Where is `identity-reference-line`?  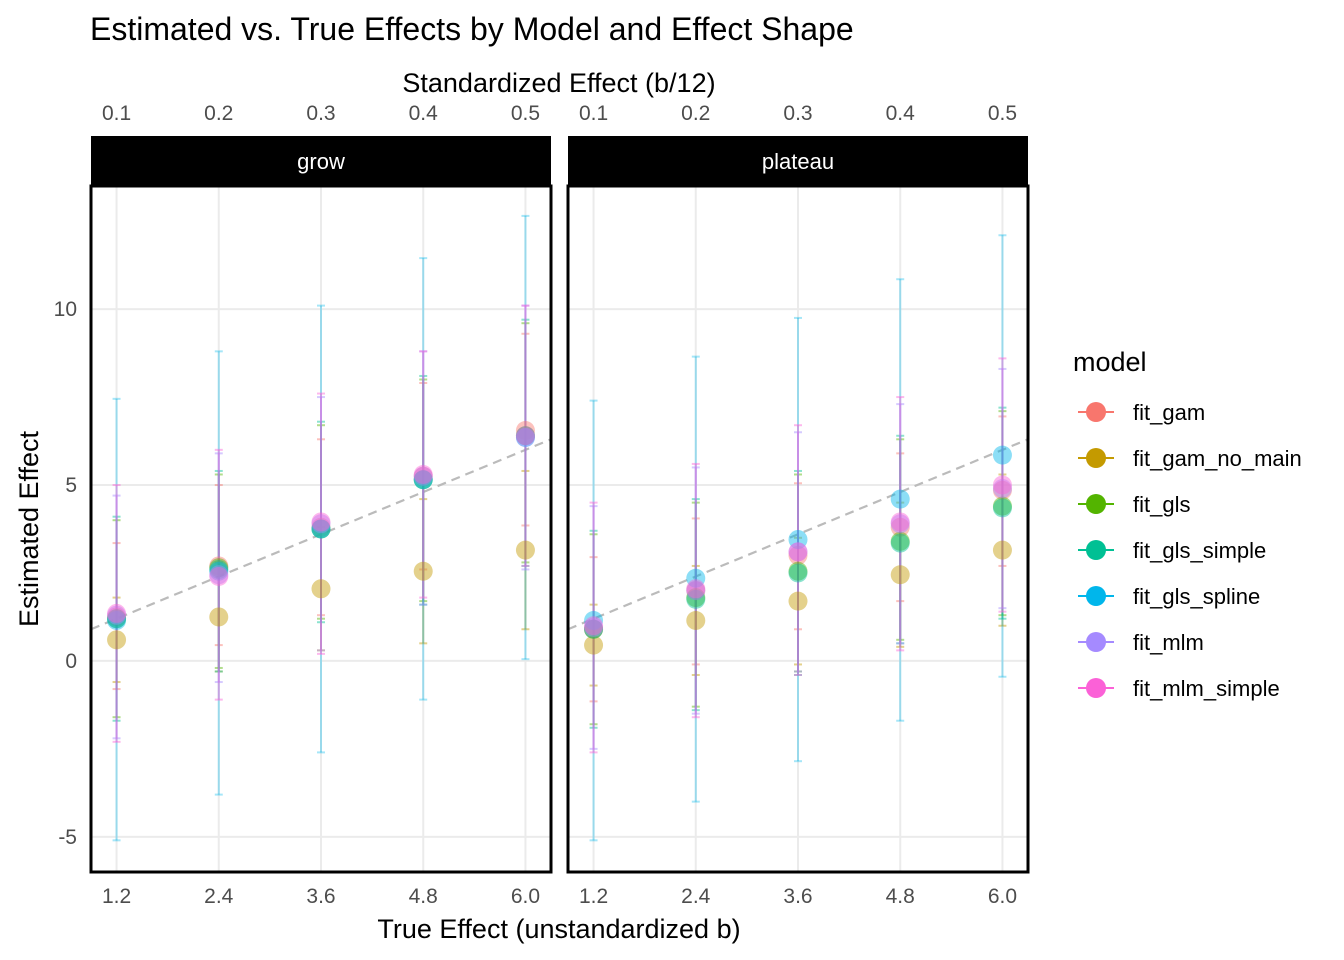 identity-reference-line is located at coordinates (798, 534).